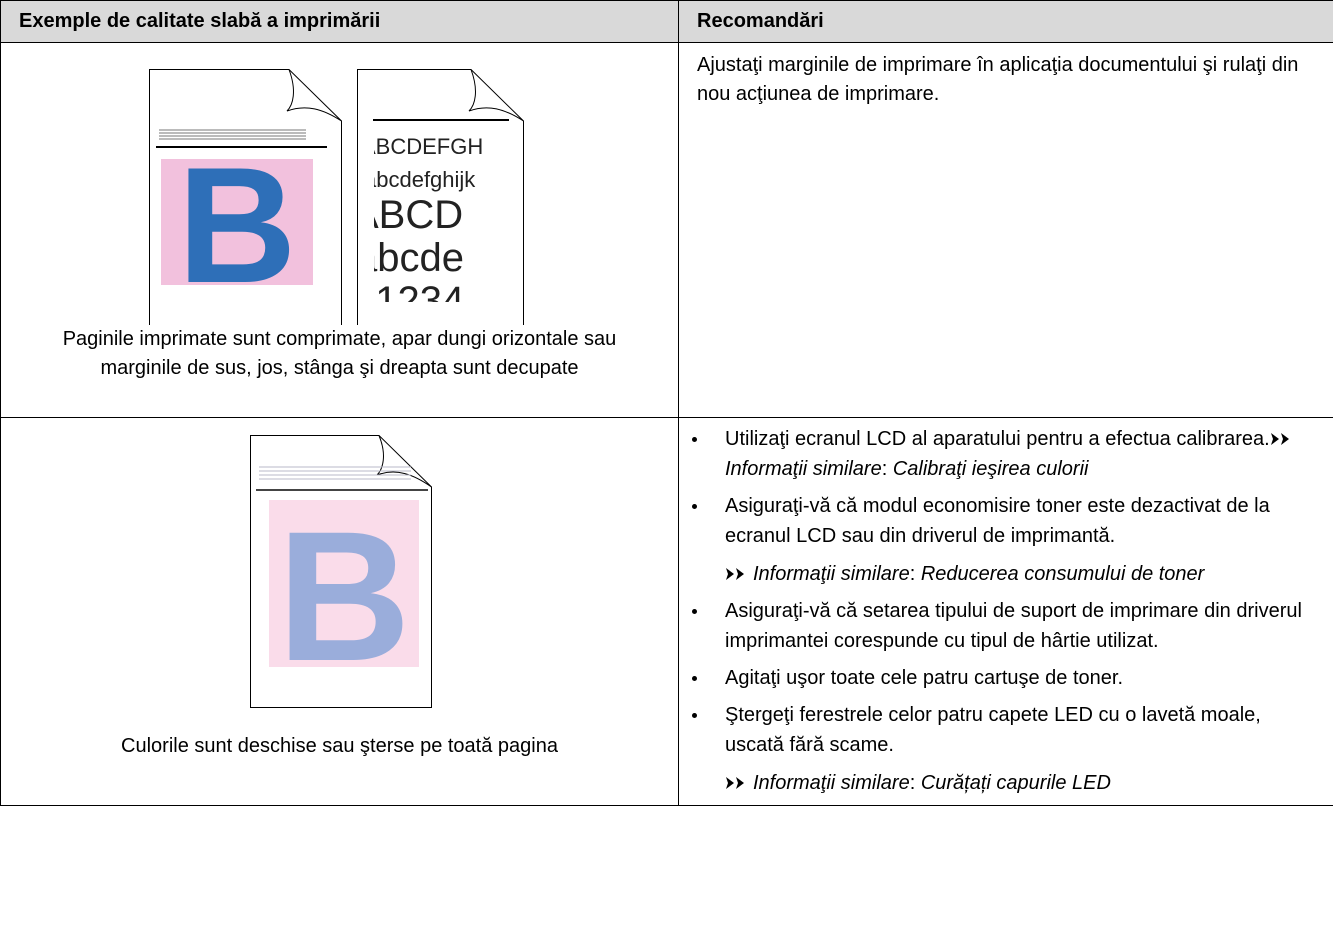  What do you see at coordinates (339, 21) in the screenshot?
I see `header-cell: Exemple de calitate slabă a imprimării` at bounding box center [339, 21].